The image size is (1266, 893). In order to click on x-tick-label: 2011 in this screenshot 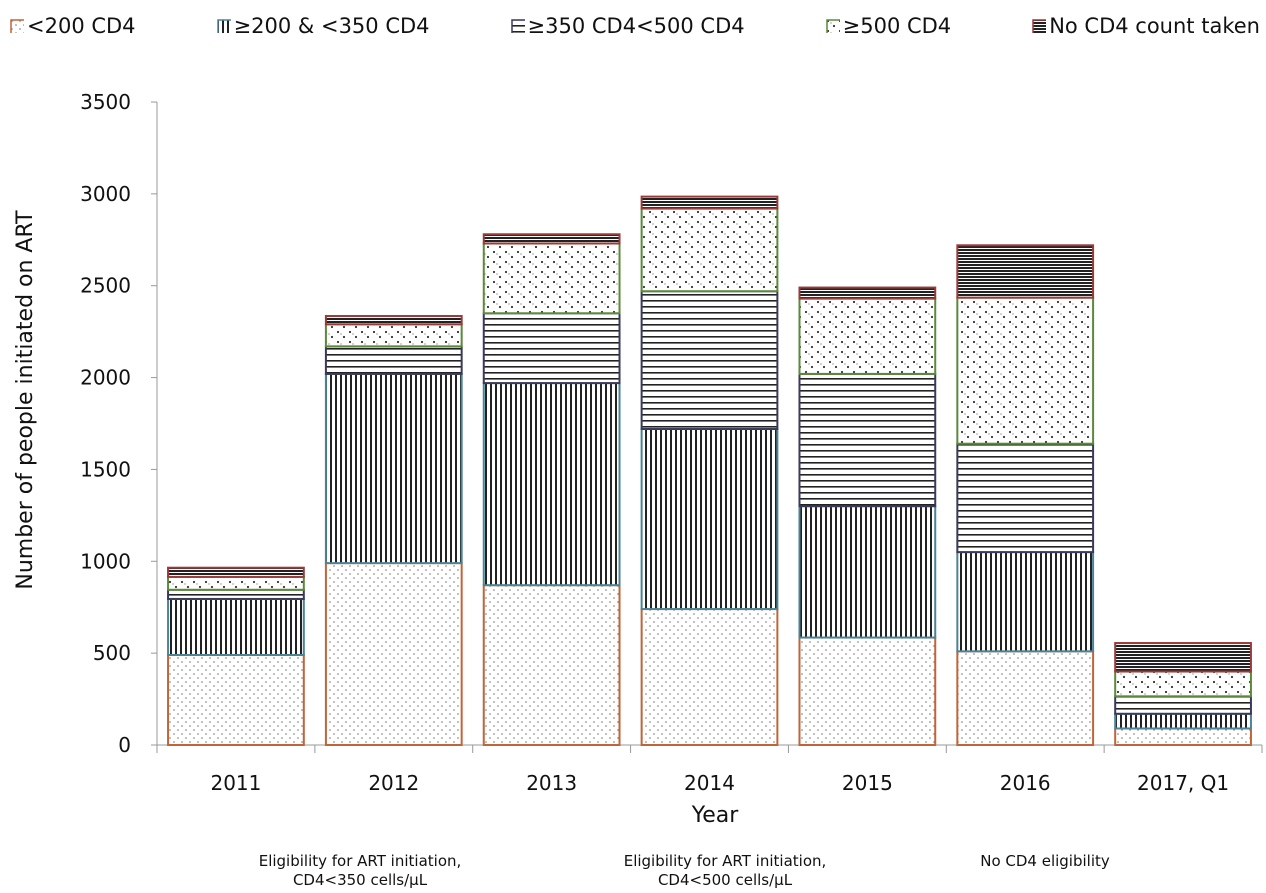, I will do `click(235, 783)`.